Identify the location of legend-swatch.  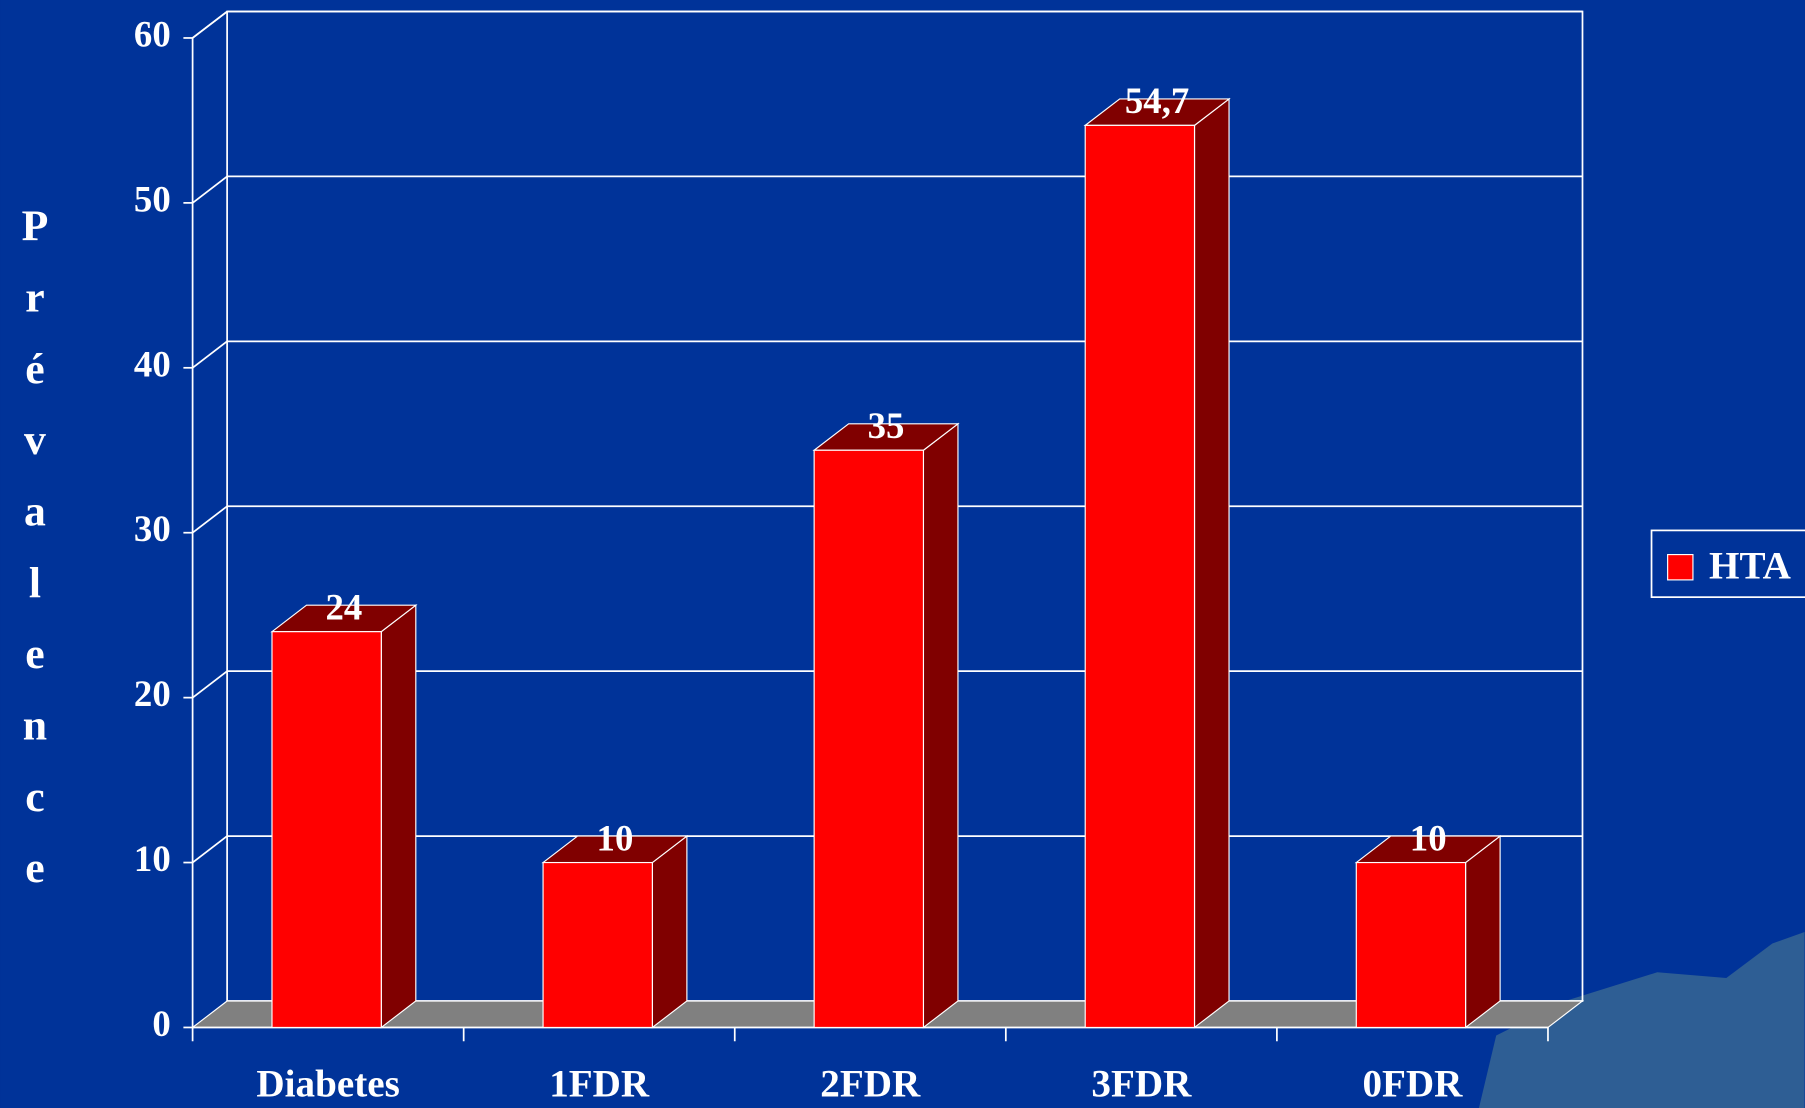
(1680, 567).